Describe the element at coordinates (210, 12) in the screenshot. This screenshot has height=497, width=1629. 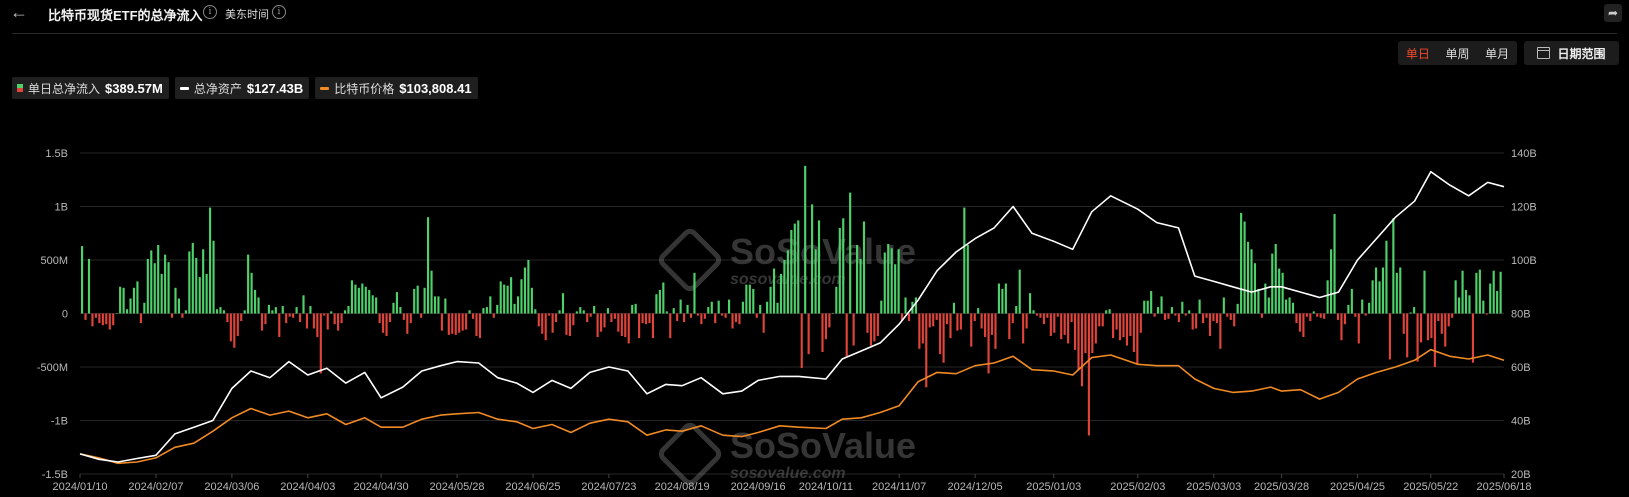
I see `info-icon: i` at that location.